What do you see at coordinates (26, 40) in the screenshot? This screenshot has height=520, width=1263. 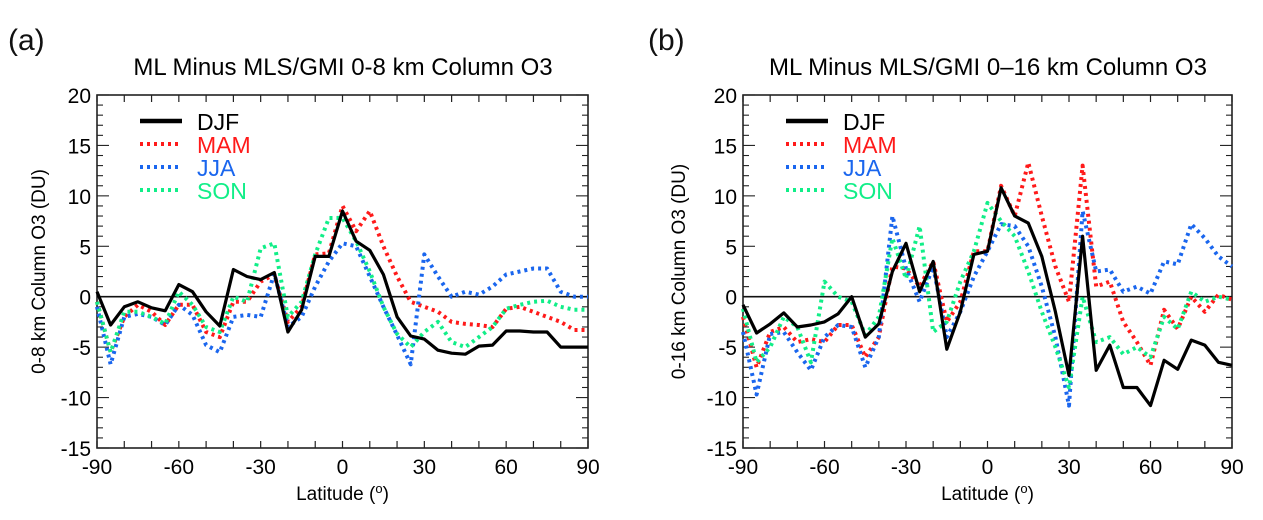 I see `panel-label: (a)` at bounding box center [26, 40].